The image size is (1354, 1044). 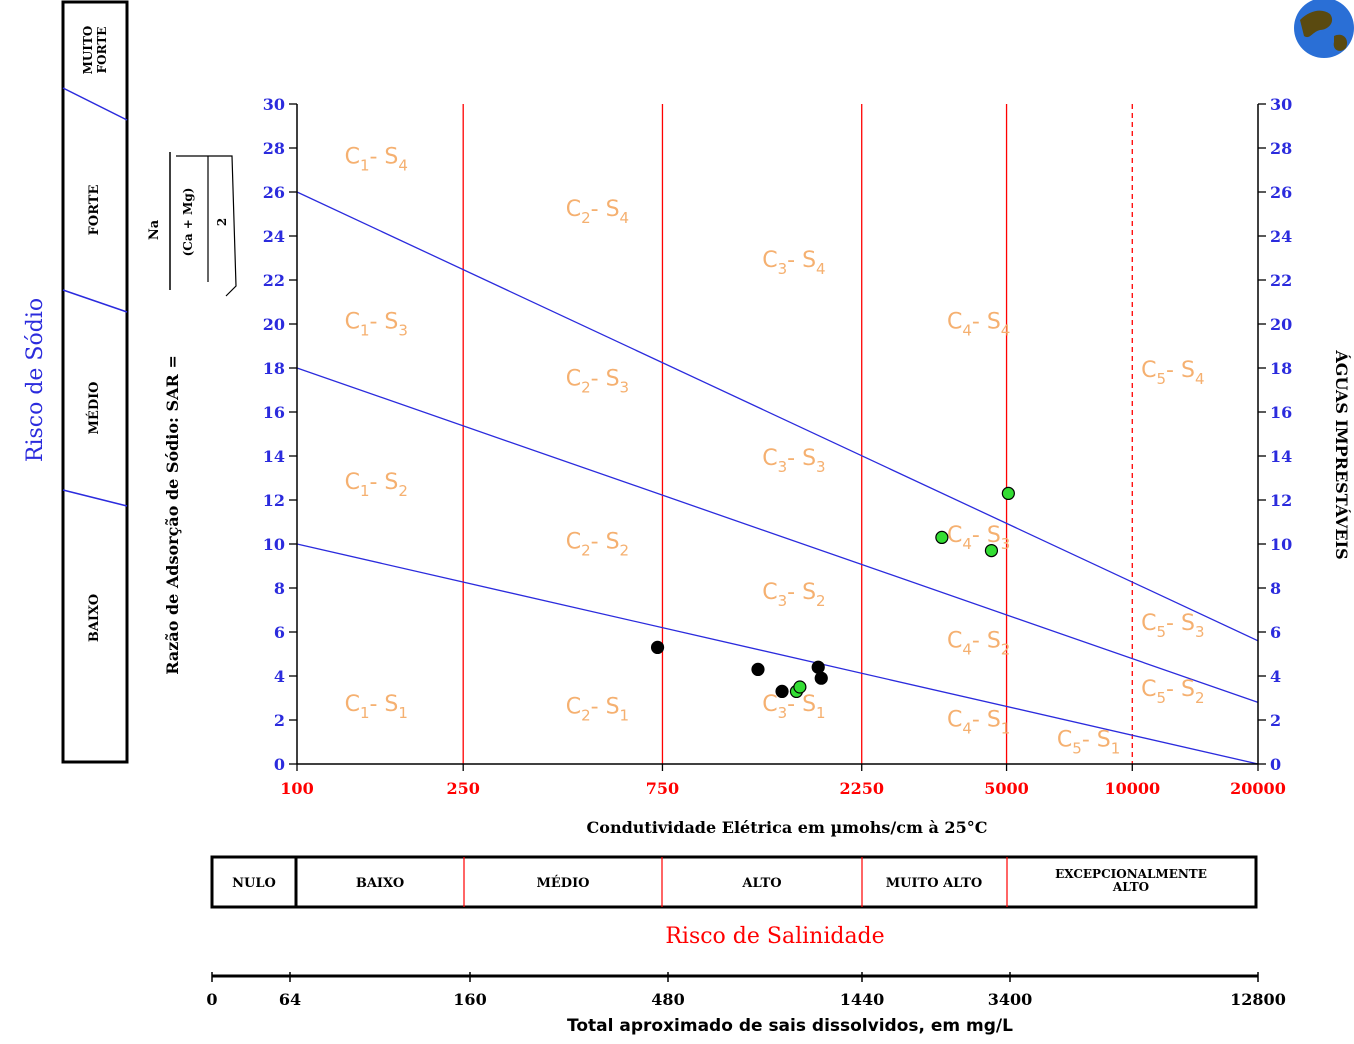 I want to click on y-tick-label: 4, so click(x=279, y=676).